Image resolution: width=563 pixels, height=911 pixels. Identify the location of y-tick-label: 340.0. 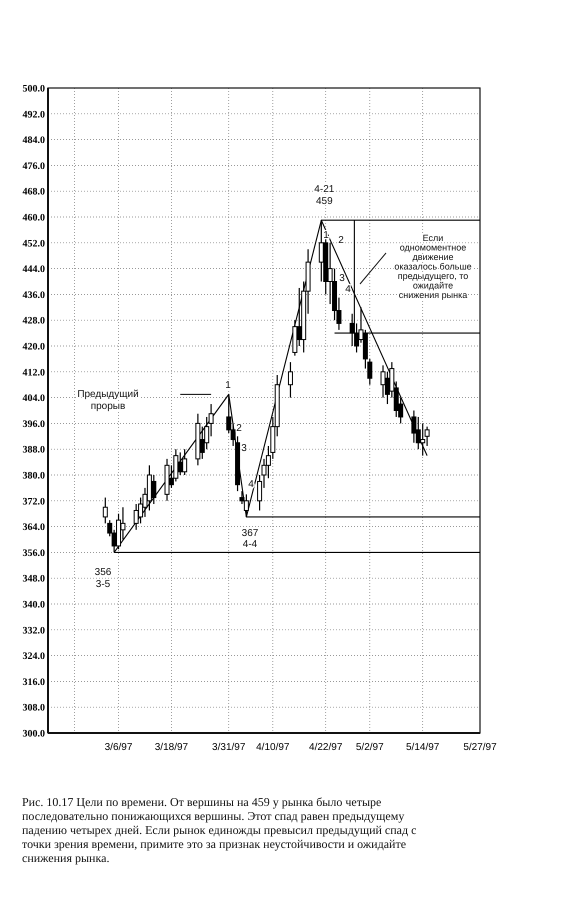
(33, 605).